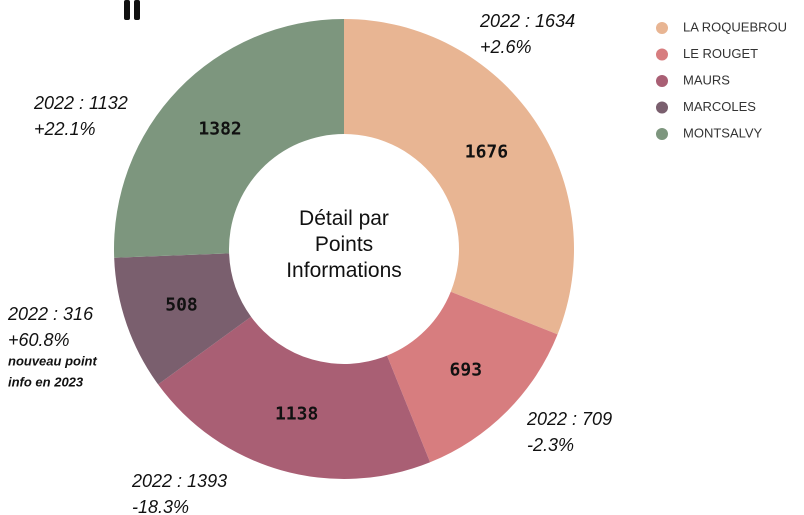 The image size is (804, 515). Describe the element at coordinates (219, 129) in the screenshot. I see `data-label: 1382` at that location.